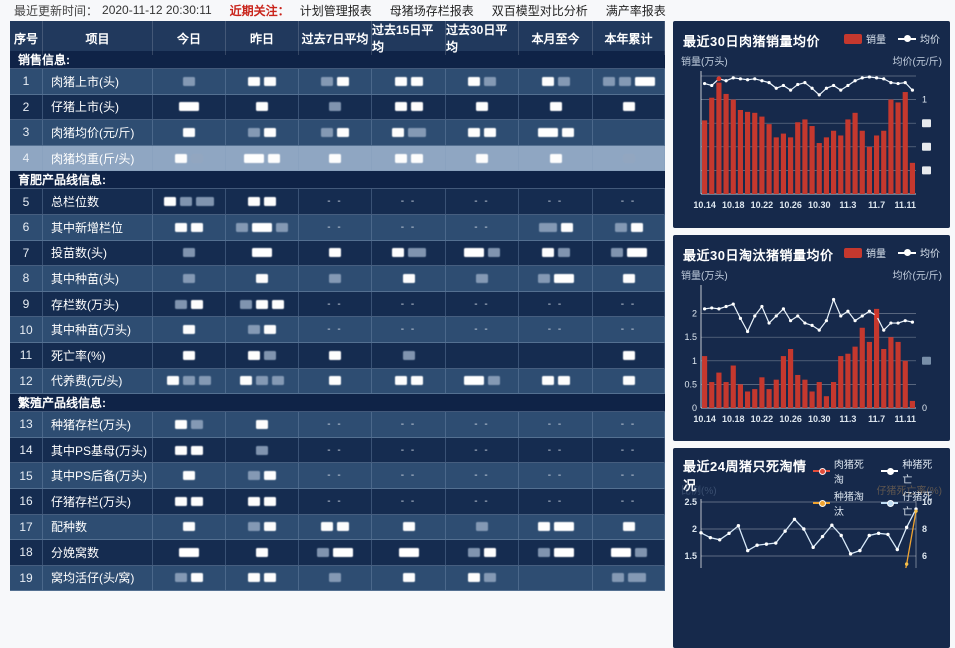 The image size is (955, 648). I want to click on table-row: 1 肉猪上市(头), so click(337, 82).